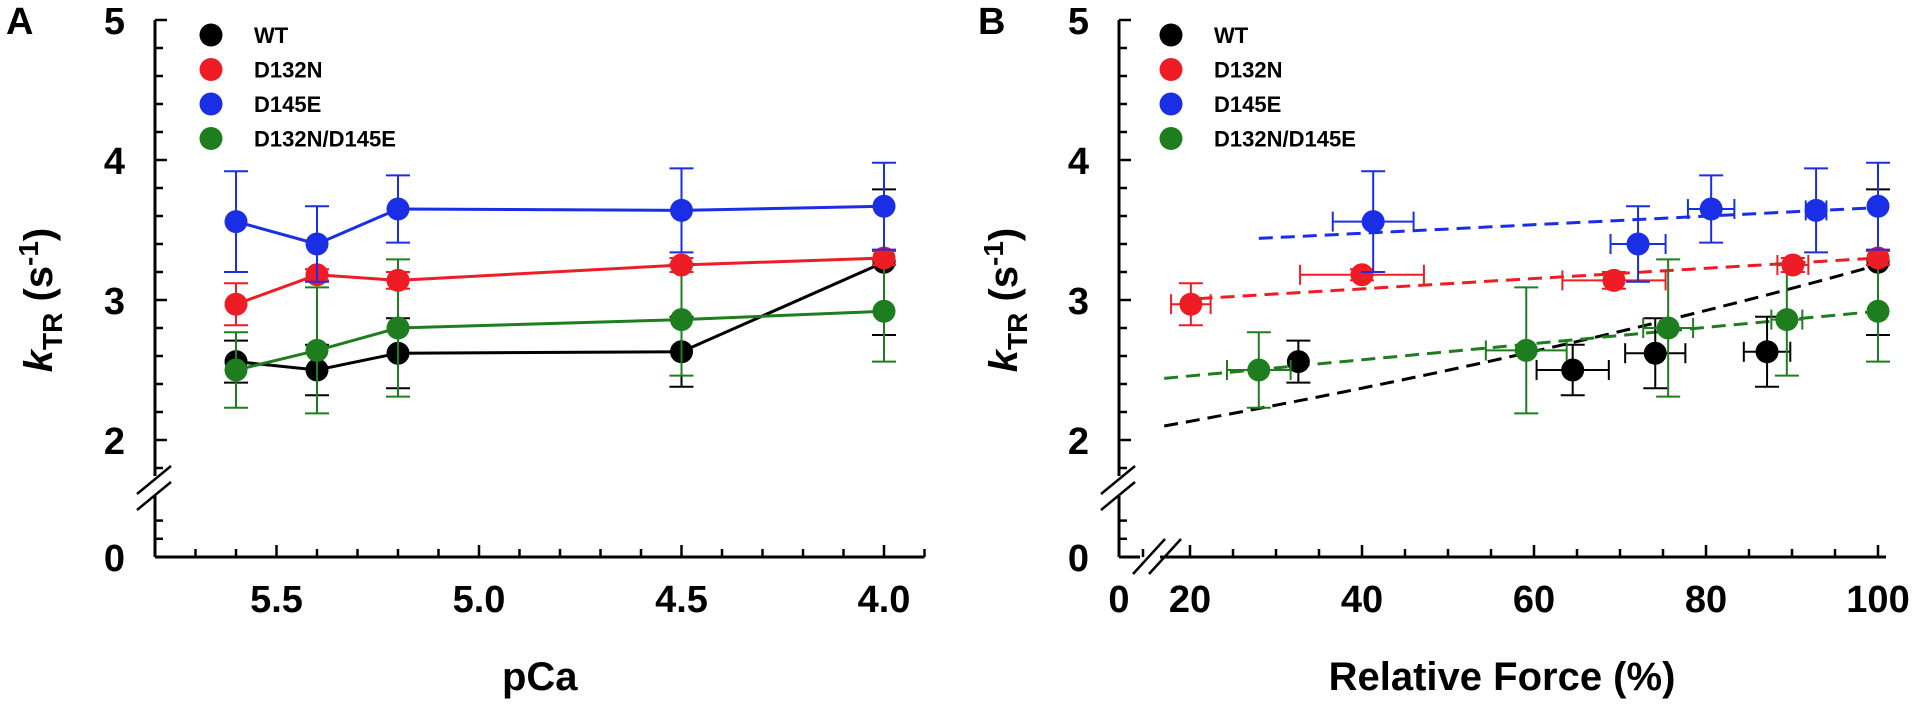 This screenshot has width=1919, height=715. What do you see at coordinates (991, 22) in the screenshot?
I see `panel-letter: B` at bounding box center [991, 22].